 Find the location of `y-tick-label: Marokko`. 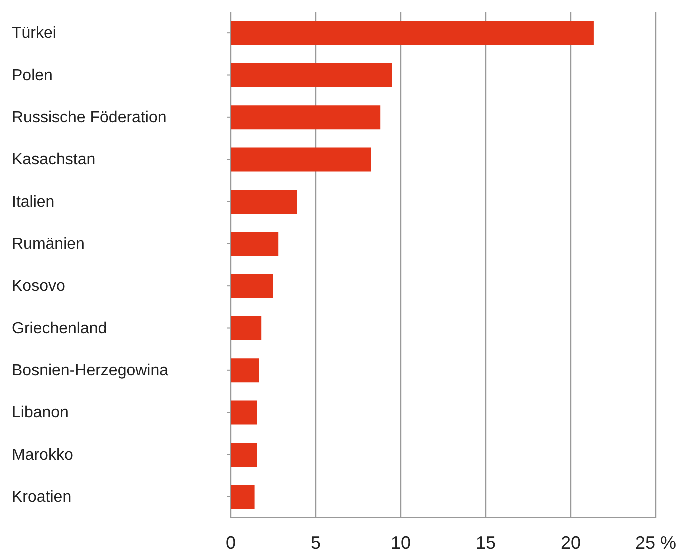

y-tick-label: Marokko is located at coordinates (43, 455).